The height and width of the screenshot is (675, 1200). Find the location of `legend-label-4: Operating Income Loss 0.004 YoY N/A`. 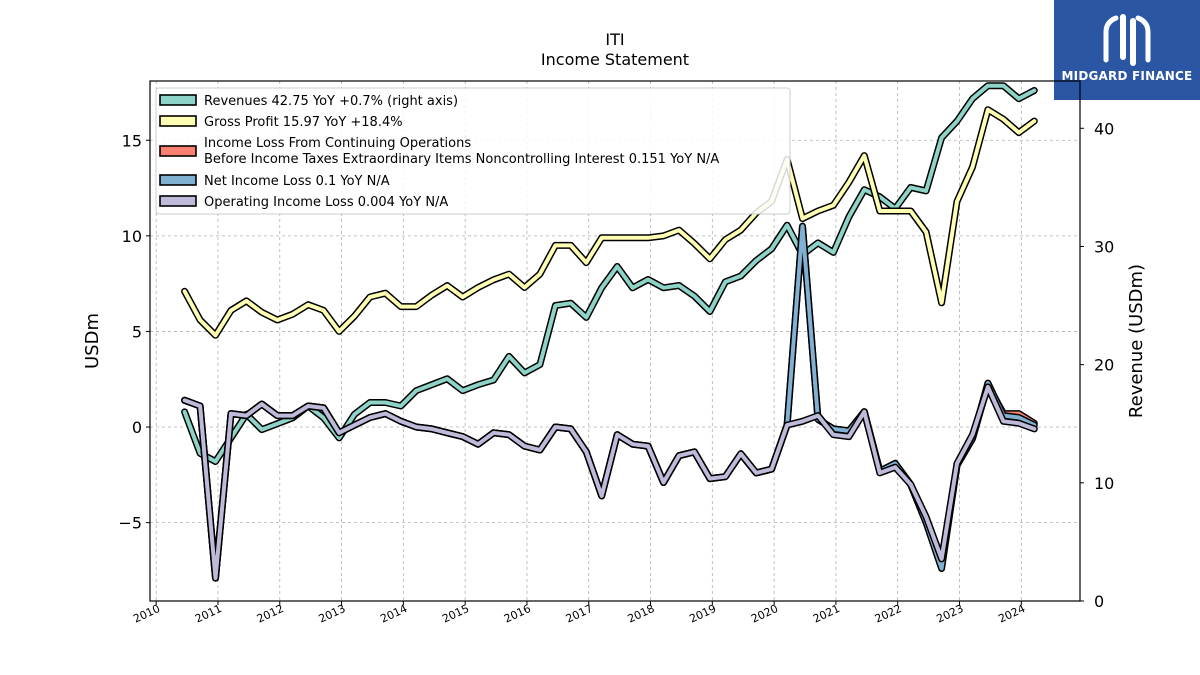

legend-label-4: Operating Income Loss 0.004 YoY N/A is located at coordinates (326, 202).